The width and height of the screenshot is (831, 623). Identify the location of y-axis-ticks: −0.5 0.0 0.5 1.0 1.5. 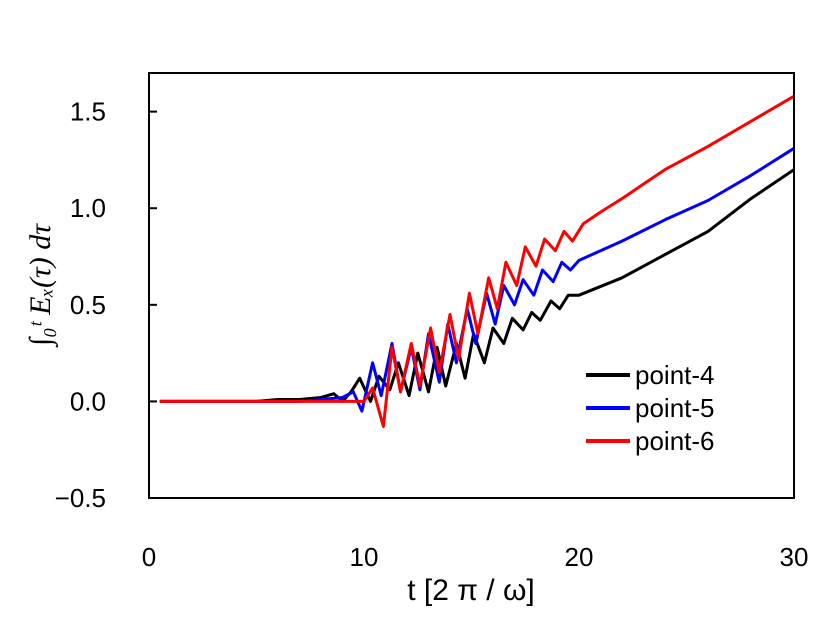
(106, 305).